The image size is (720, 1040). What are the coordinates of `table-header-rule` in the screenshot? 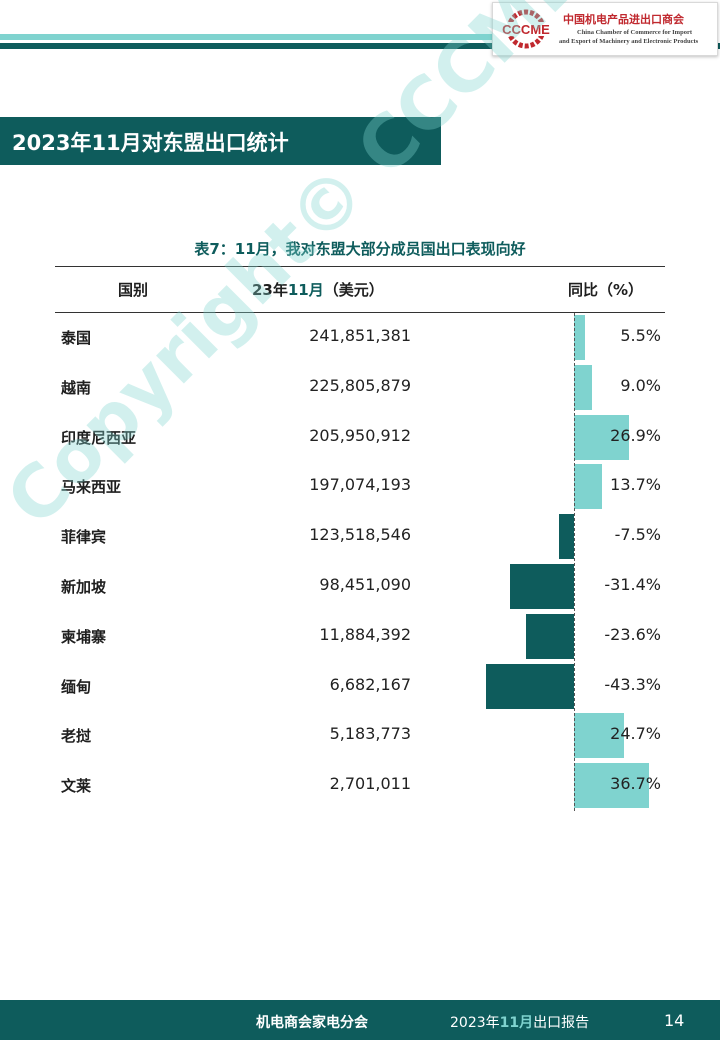 It's located at (360, 312).